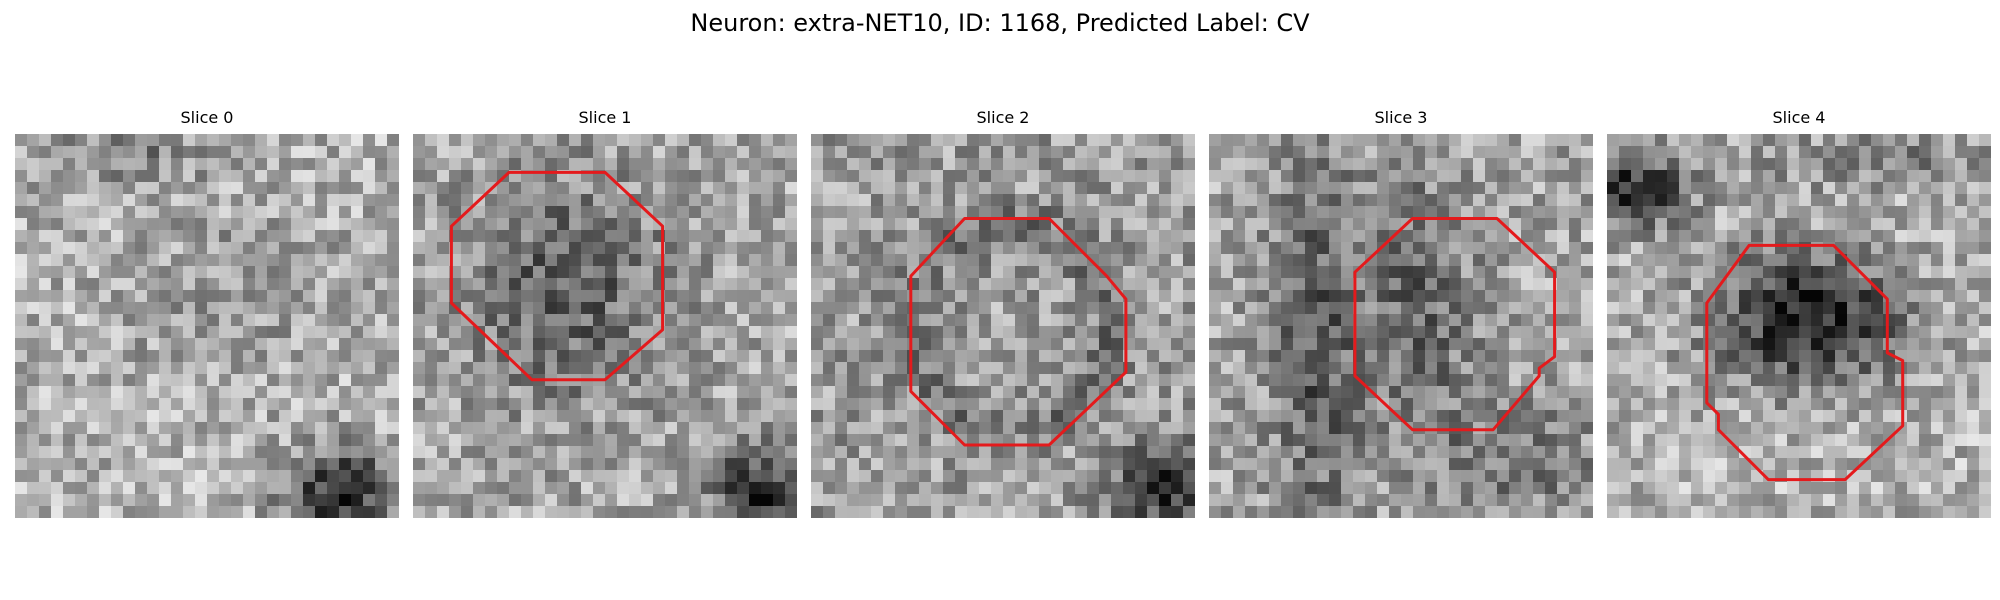 This screenshot has height=600, width=2000. Describe the element at coordinates (605, 117) in the screenshot. I see `slice-title: Slice 1` at that location.